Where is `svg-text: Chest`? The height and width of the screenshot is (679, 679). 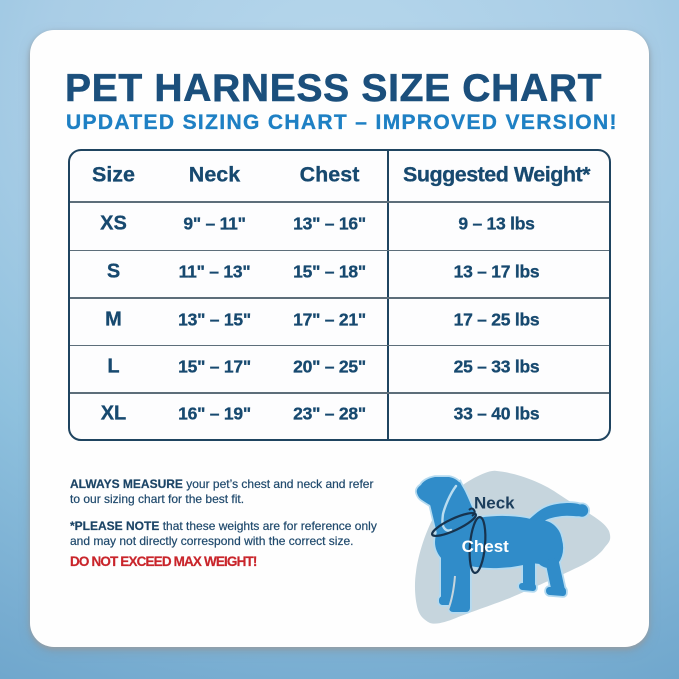 svg-text: Chest is located at coordinates (486, 546).